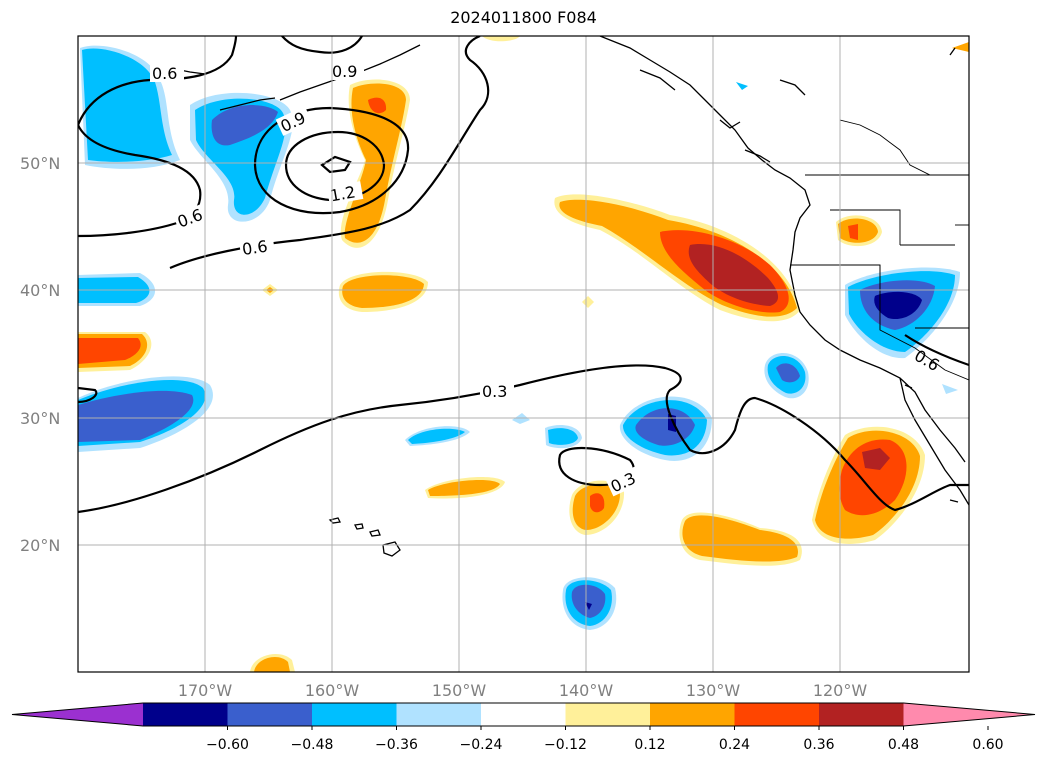  Describe the element at coordinates (818, 745) in the screenshot. I see `colorbar-tick-label: 0.36` at that location.